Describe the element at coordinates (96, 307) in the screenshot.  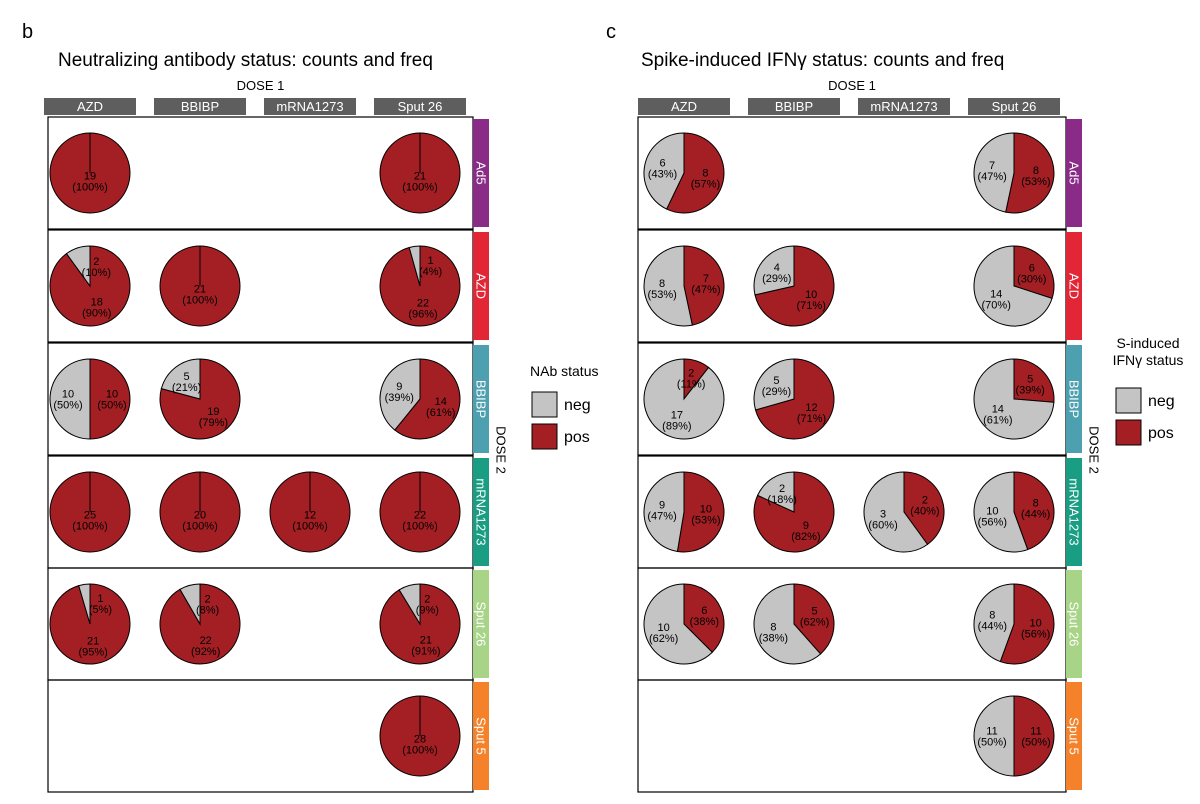
I see `pie-label-pos: 18 (90%)` at that location.